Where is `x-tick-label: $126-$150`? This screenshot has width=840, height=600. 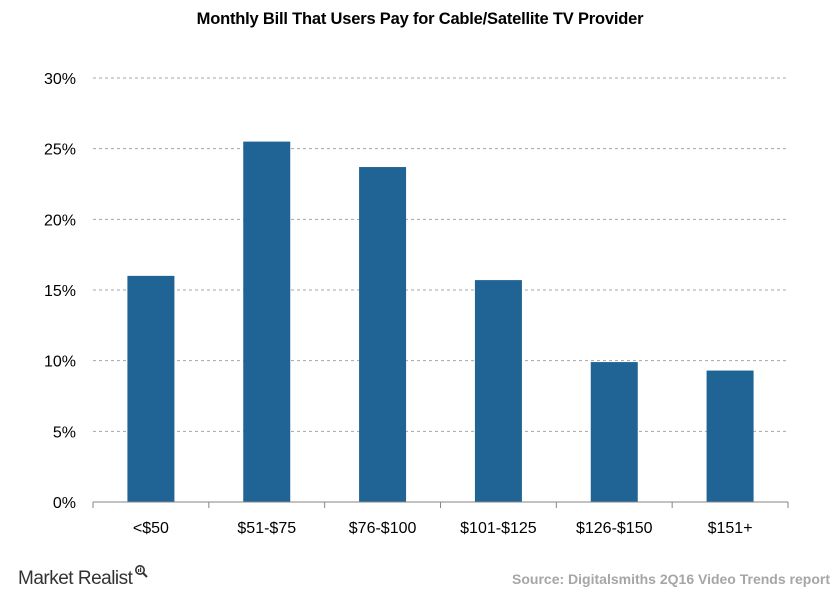 x-tick-label: $126-$150 is located at coordinates (614, 528).